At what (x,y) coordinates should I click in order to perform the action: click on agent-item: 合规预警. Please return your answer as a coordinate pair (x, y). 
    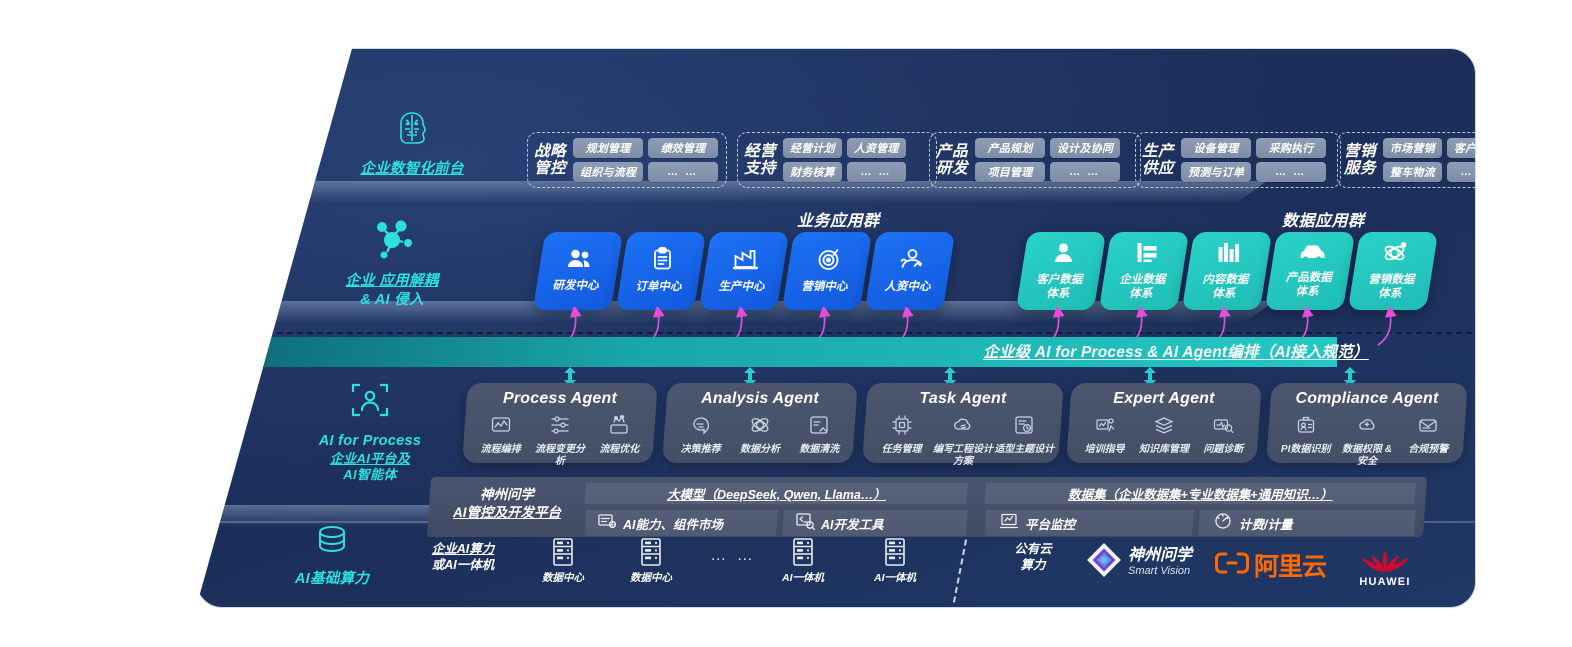
    Looking at the image, I should click on (1428, 435).